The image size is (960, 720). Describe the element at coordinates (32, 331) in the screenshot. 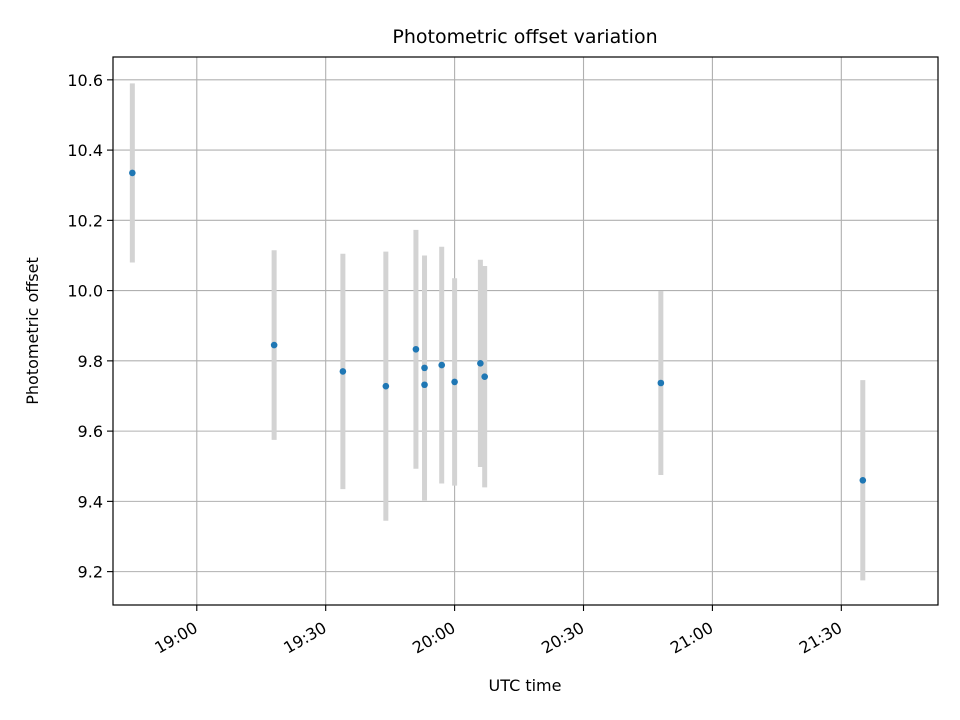

I see `y-axis-title: Photometric offset` at that location.